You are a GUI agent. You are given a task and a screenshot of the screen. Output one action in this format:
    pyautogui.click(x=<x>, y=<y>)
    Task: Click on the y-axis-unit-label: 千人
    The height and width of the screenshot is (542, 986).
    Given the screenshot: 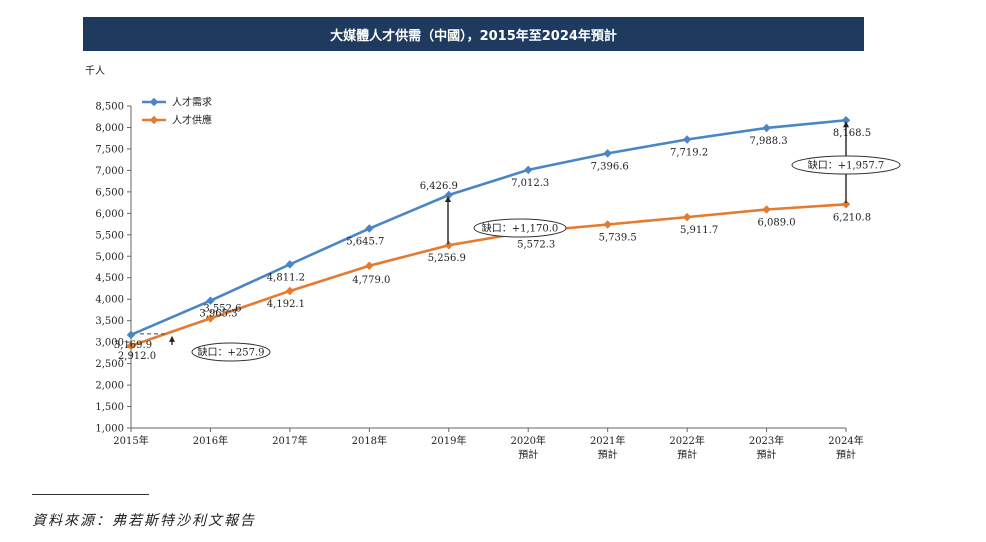 What is the action you would take?
    pyautogui.click(x=95, y=71)
    